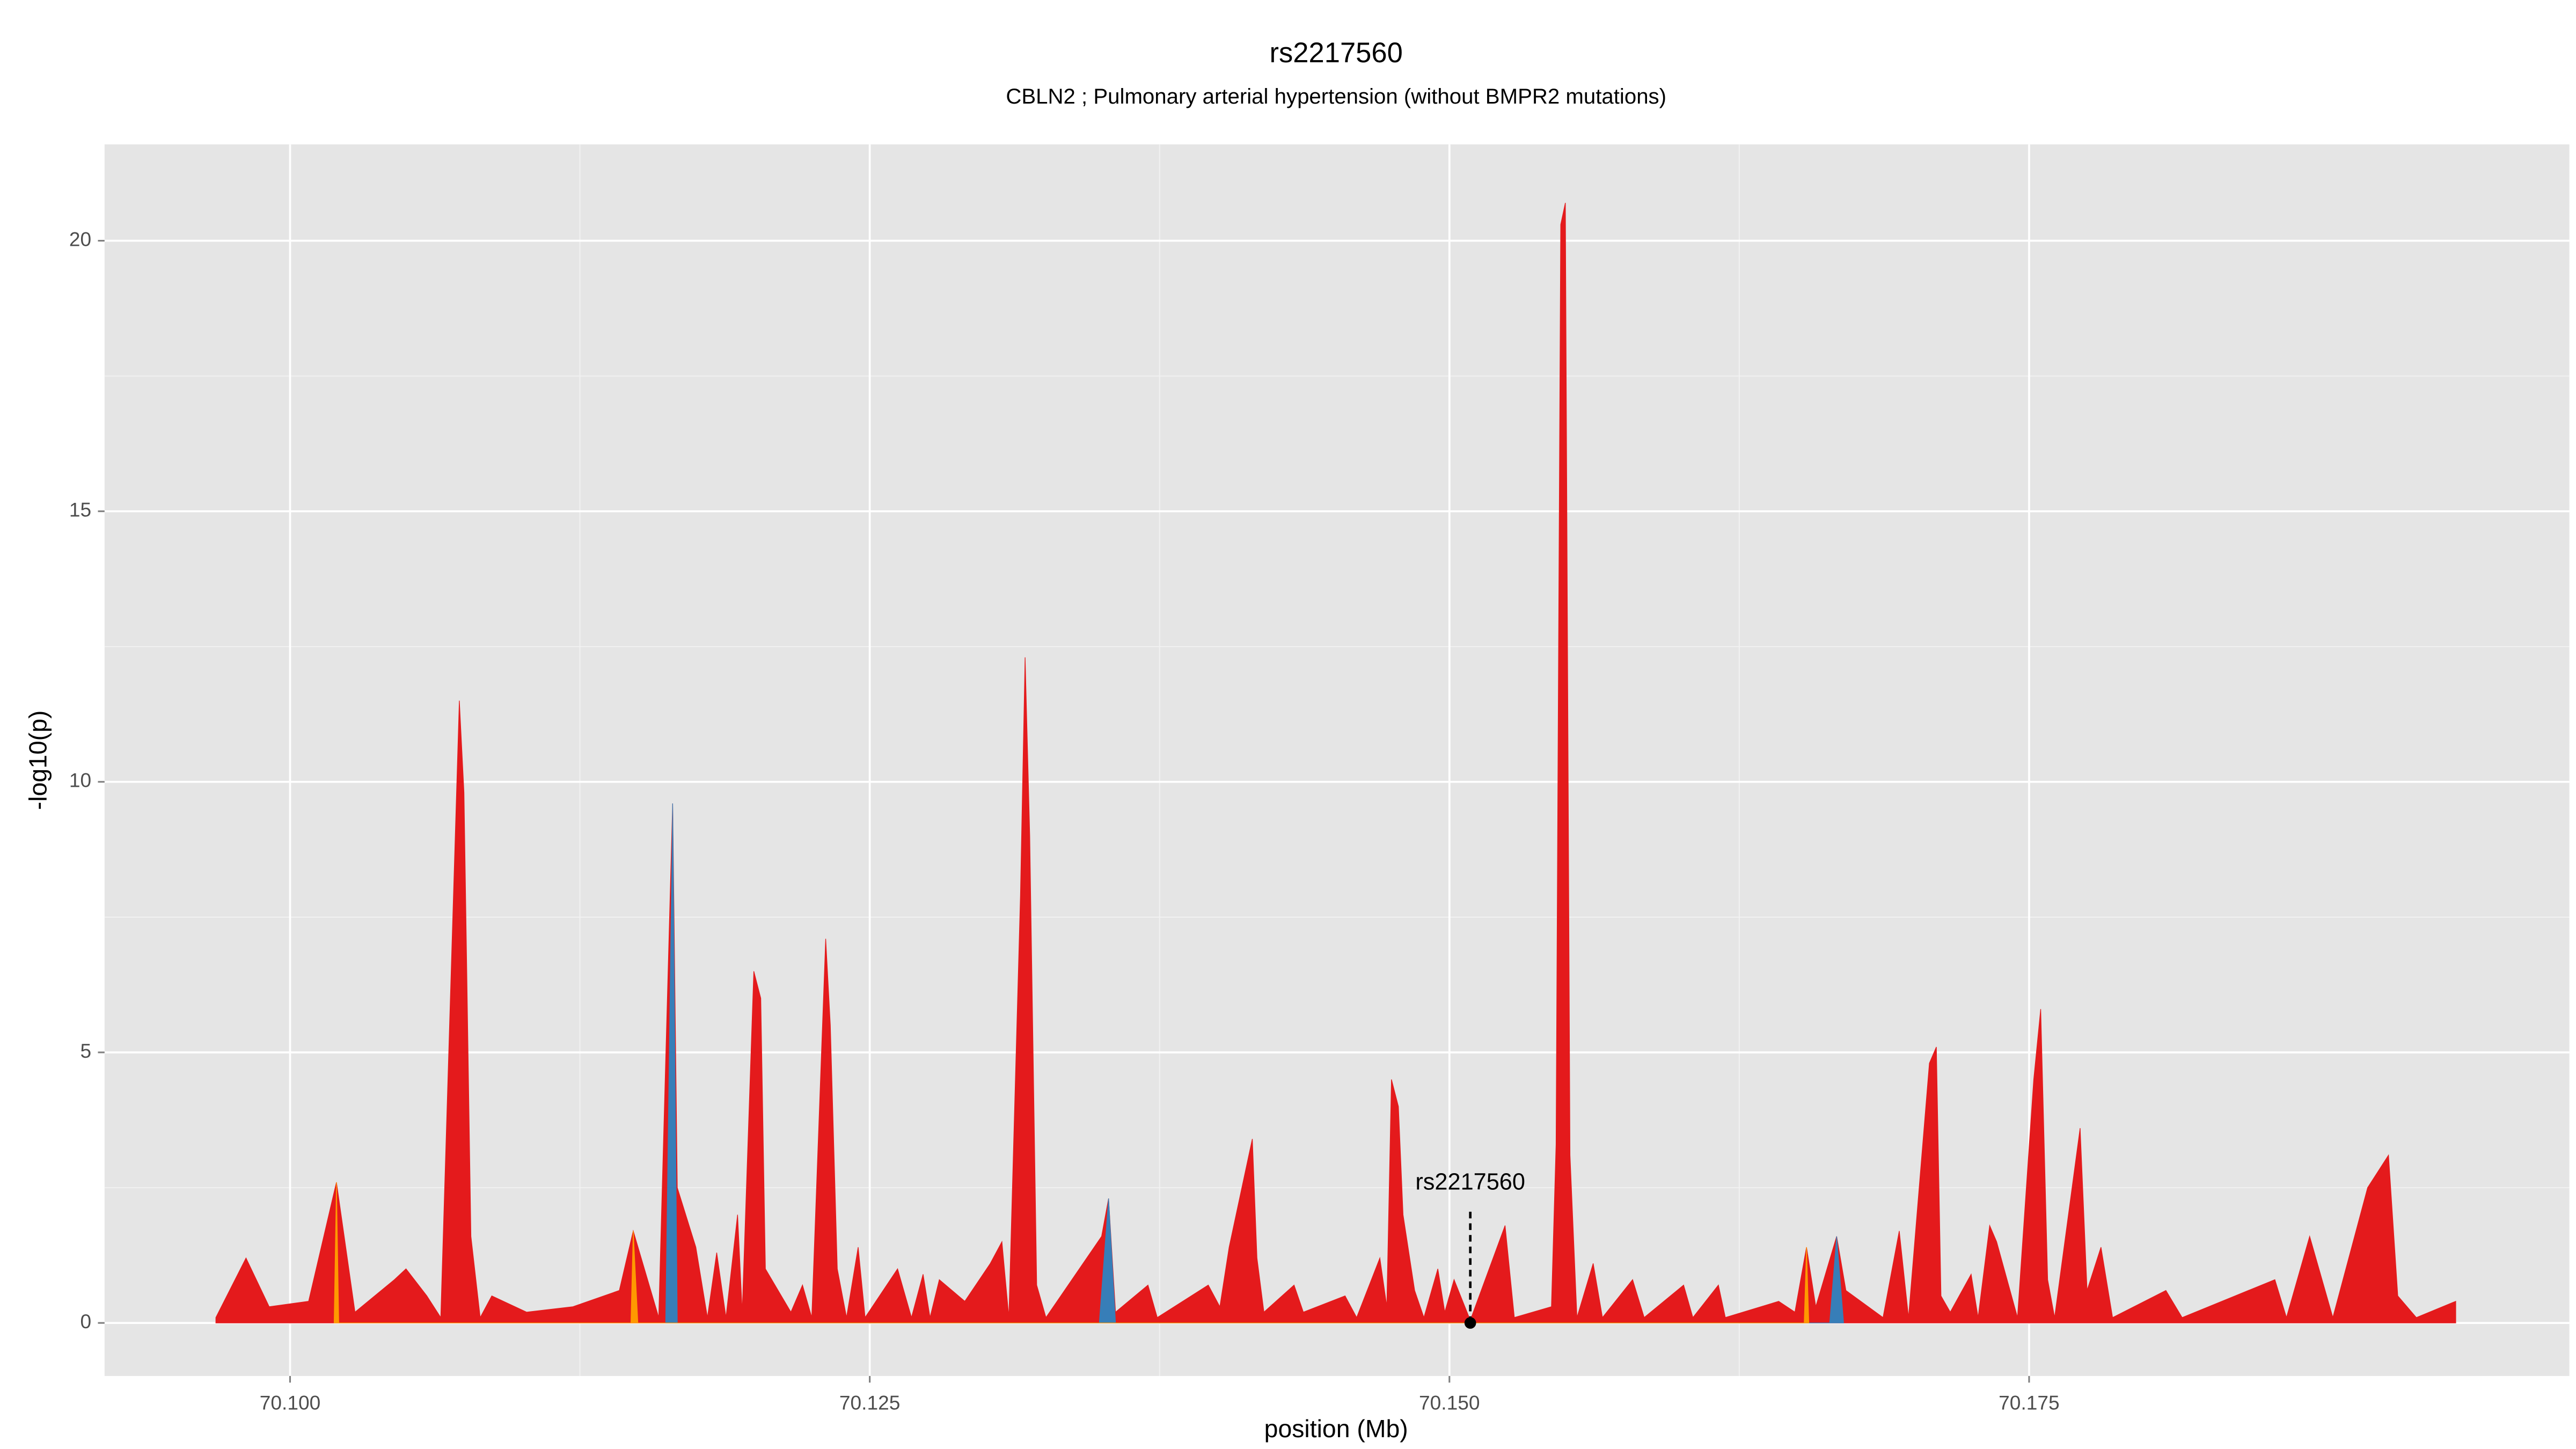 This screenshot has height=1449, width=2576. Describe the element at coordinates (1335, 53) in the screenshot. I see `chart-title: rs2217560` at that location.